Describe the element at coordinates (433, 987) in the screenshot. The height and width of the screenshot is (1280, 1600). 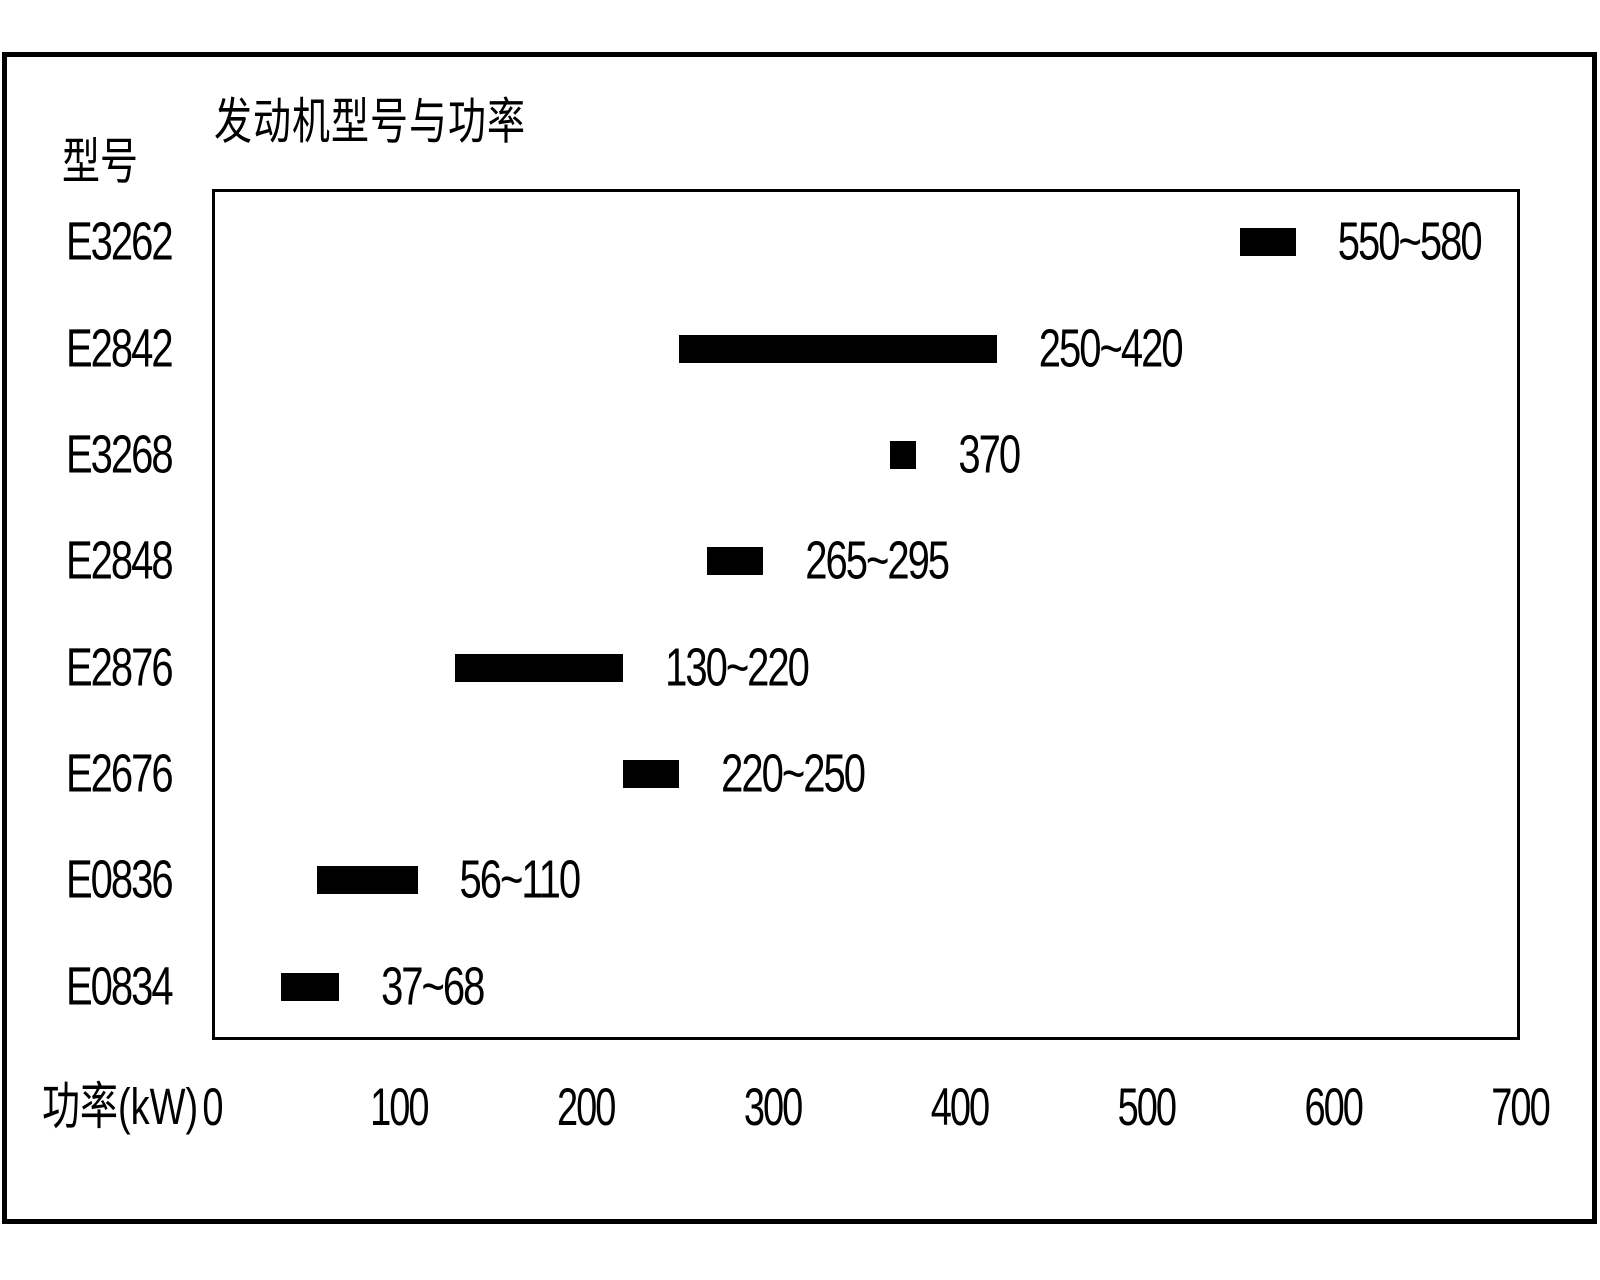
I see `bar-value-label: 37~68` at that location.